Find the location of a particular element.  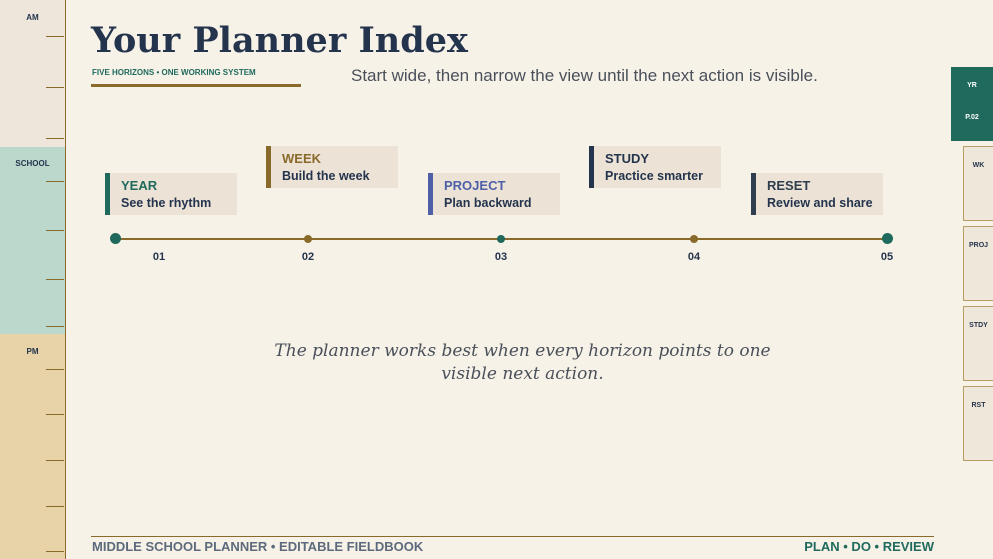

am-band is located at coordinates (32, 73).